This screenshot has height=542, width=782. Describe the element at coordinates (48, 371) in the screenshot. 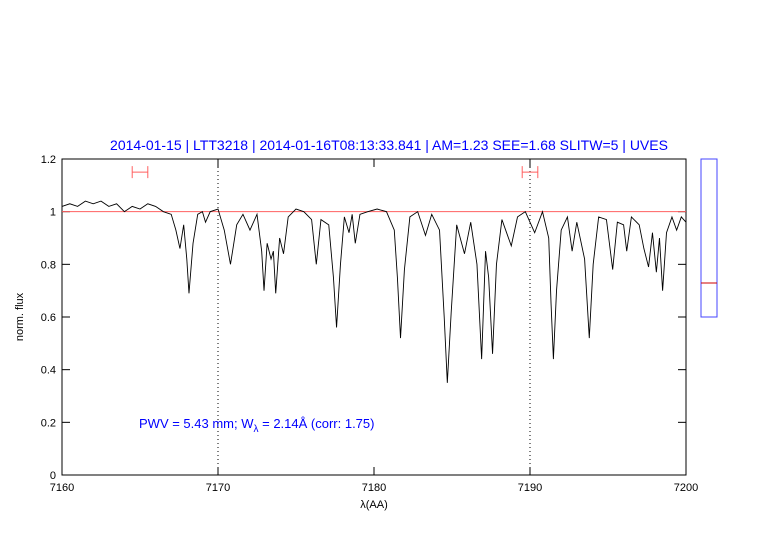

I see `y-tick-label: 0.4` at that location.